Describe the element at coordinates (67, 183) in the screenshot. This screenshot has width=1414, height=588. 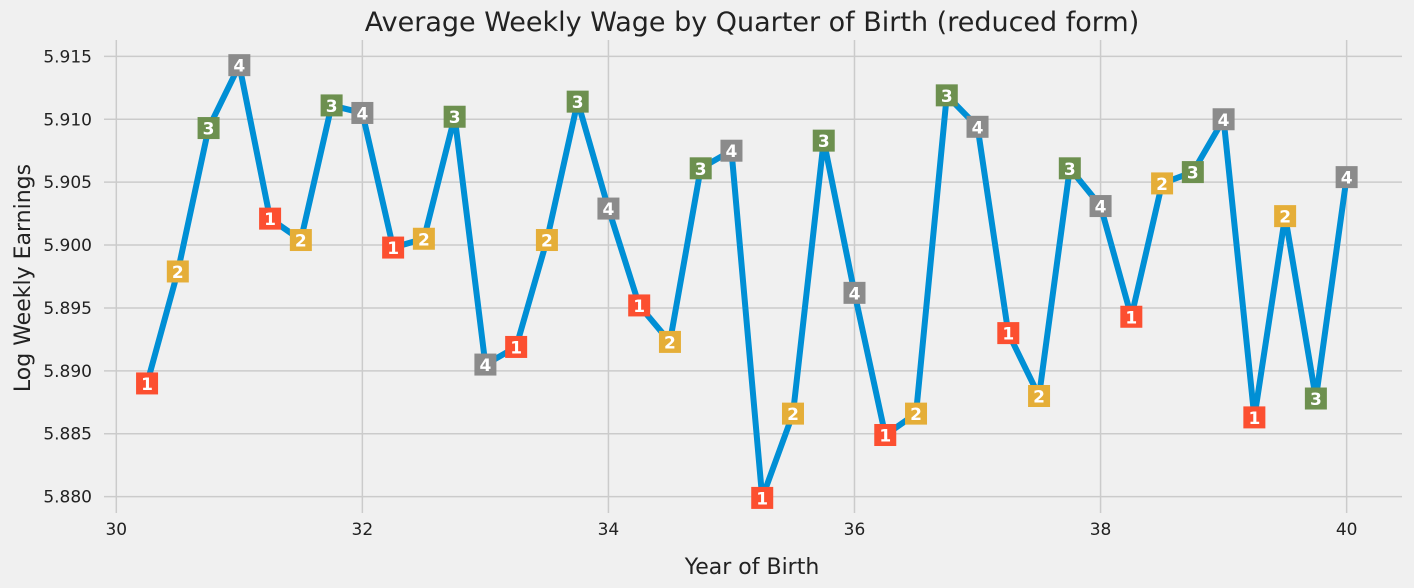
I see `y-tick-label: 5.905` at that location.